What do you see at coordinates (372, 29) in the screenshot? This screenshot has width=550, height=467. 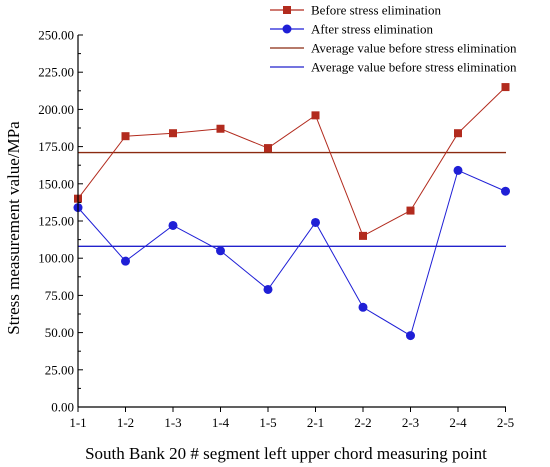 I see `legend-label: After stress elimination` at bounding box center [372, 29].